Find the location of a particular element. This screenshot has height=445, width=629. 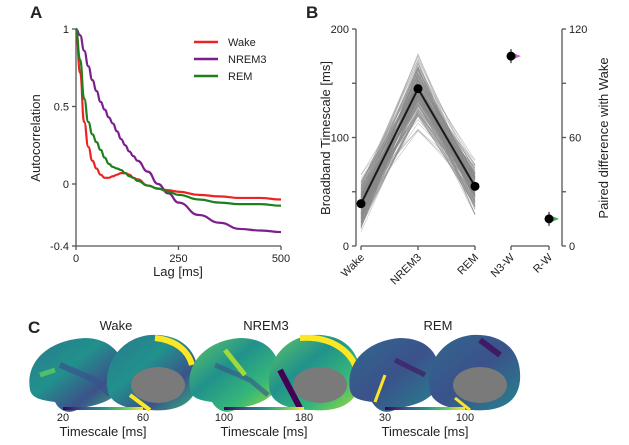

cbar-label-rem: Timescale [ms] is located at coordinates (425, 431).